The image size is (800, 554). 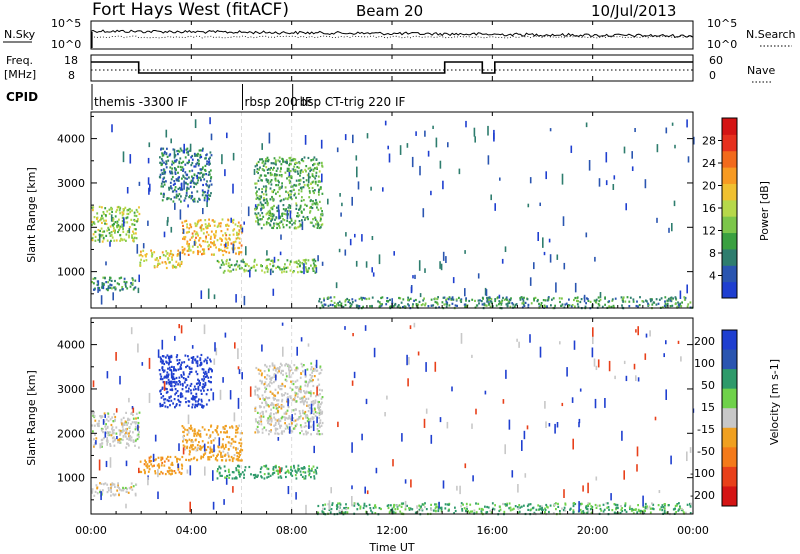 What do you see at coordinates (729, 225) in the screenshot?
I see `colorbar-swatch` at bounding box center [729, 225].